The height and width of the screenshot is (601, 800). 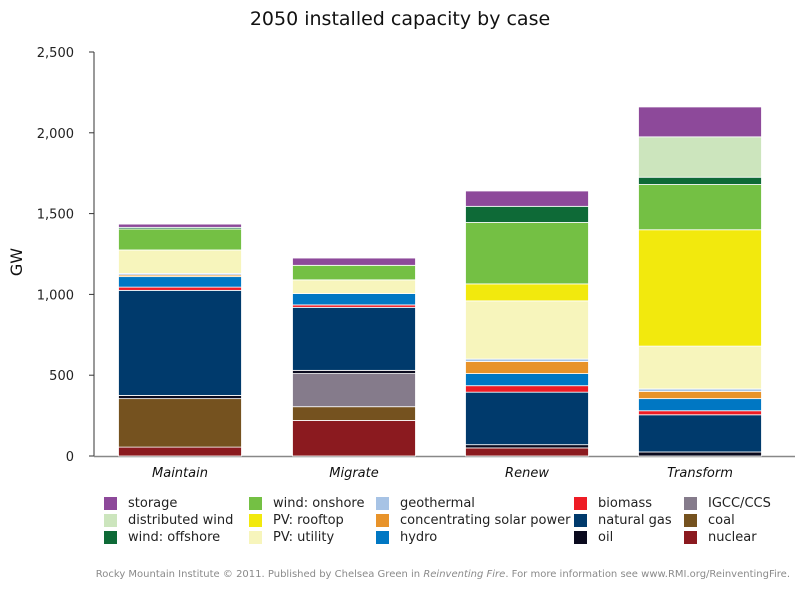 I want to click on legend-label: PV: rooftop, so click(x=308, y=520).